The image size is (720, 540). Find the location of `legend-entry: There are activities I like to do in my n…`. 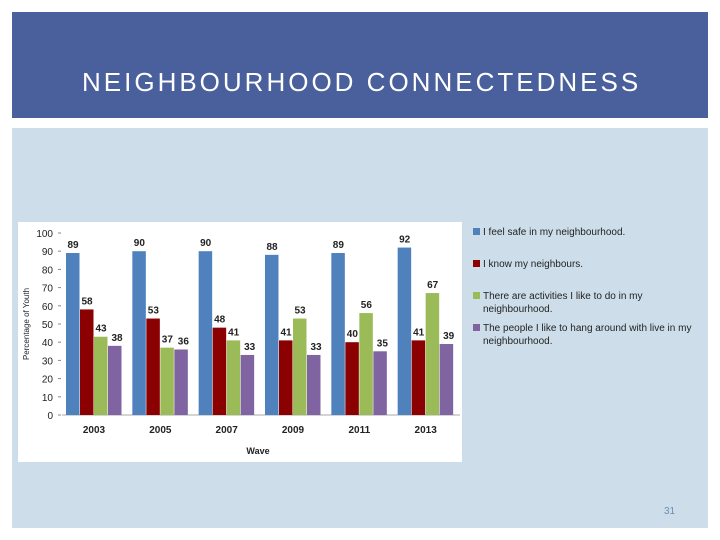

legend-entry: There are activities I like to do in my n… is located at coordinates (563, 303).